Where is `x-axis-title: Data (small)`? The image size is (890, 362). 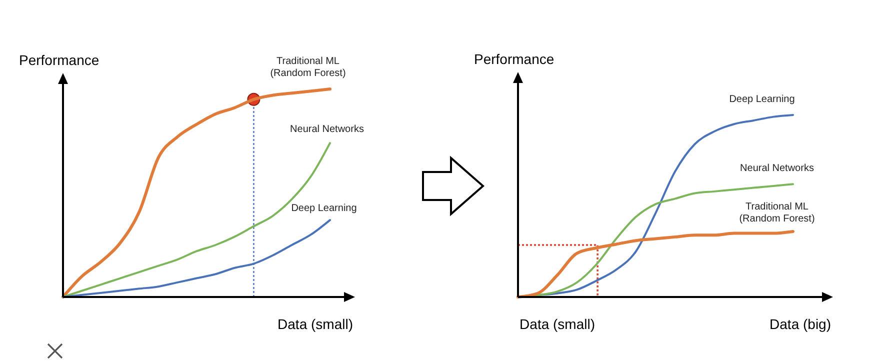
x-axis-title: Data (small) is located at coordinates (315, 324).